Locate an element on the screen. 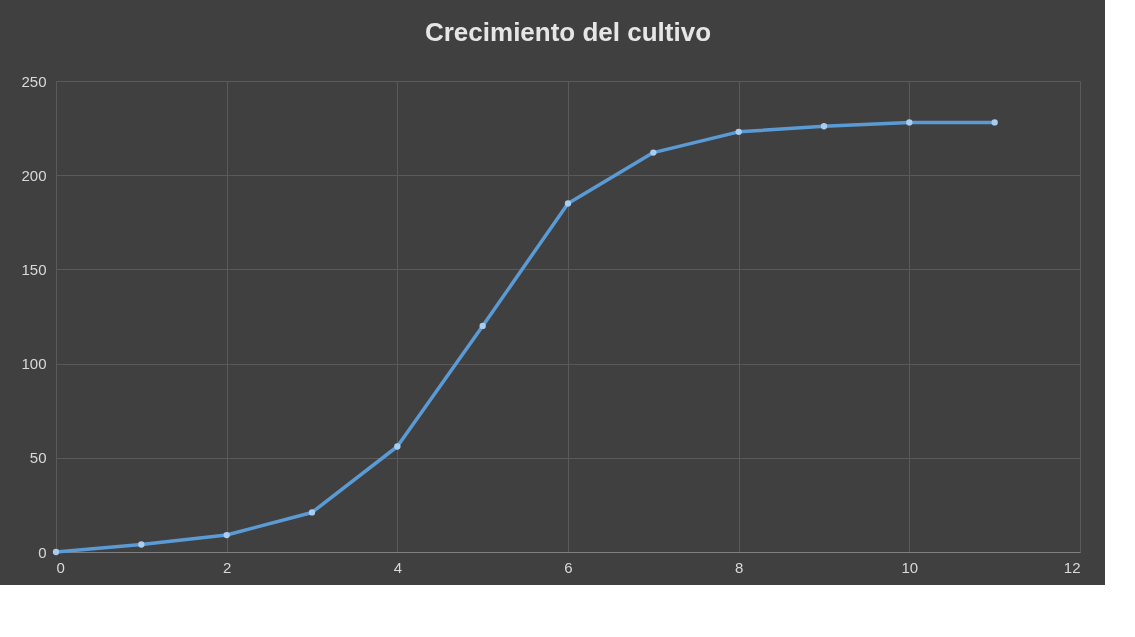  y-tick-label: 150 is located at coordinates (34, 269).